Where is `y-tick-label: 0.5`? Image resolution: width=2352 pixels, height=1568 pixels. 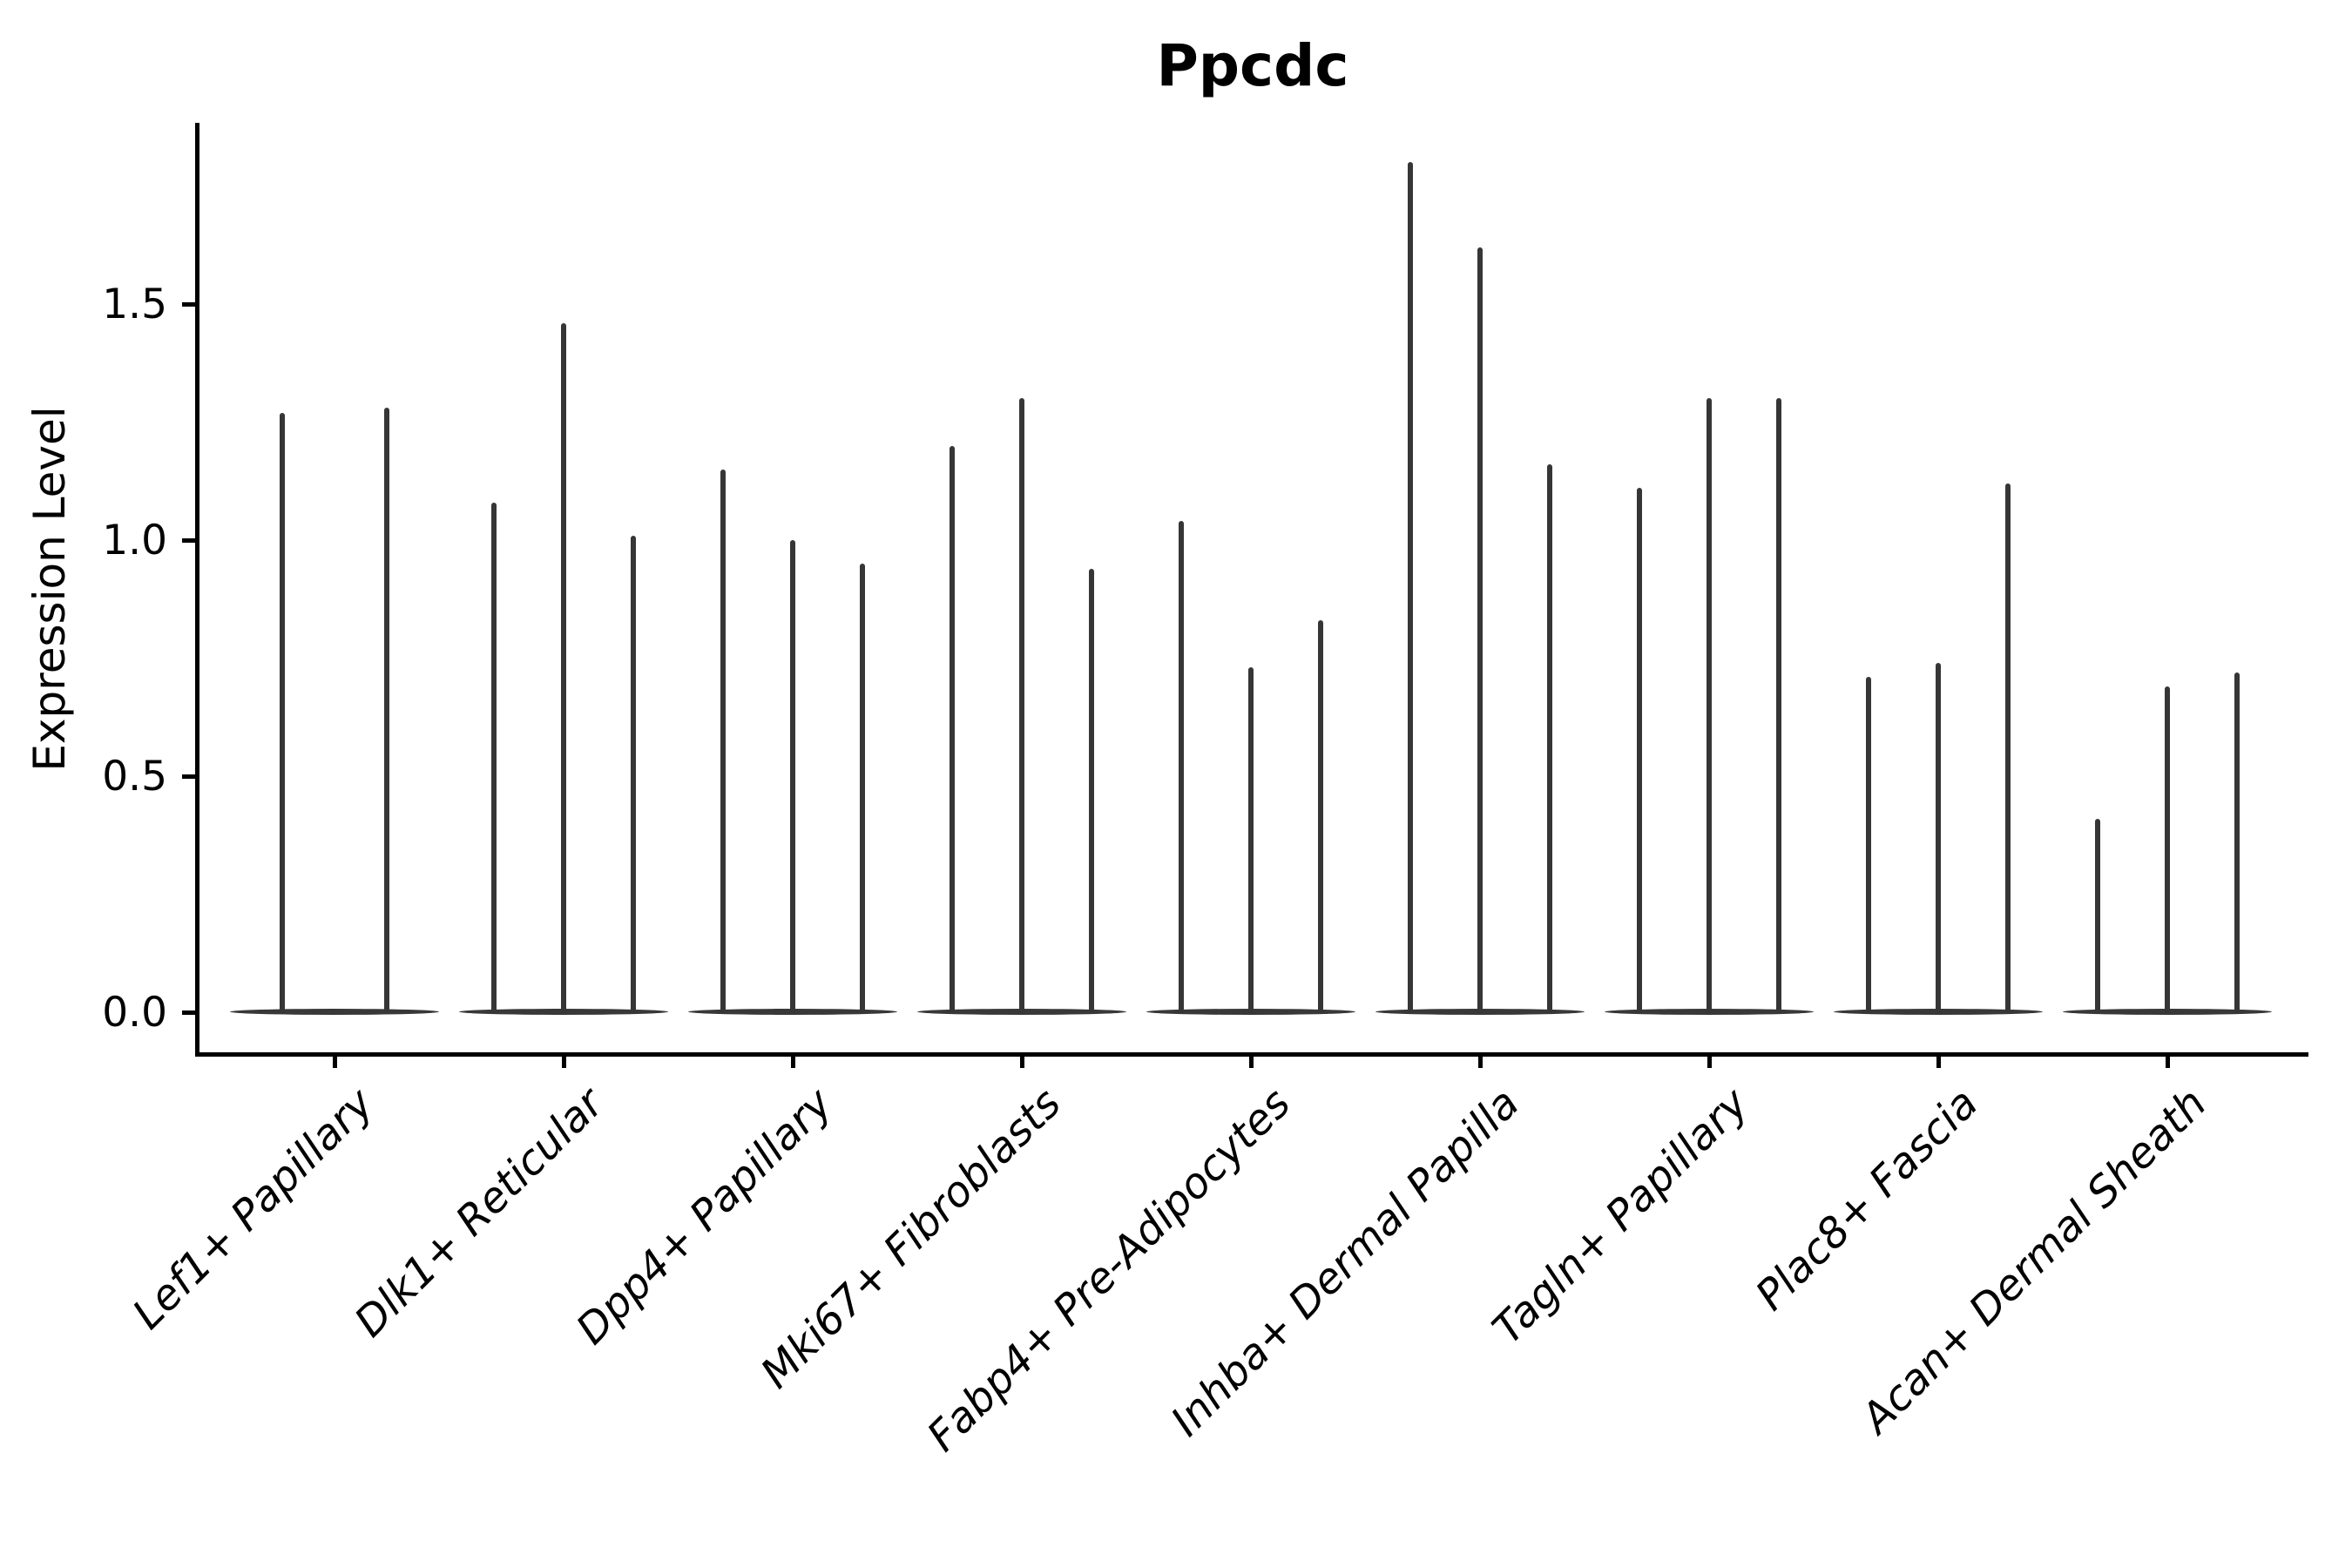 y-tick-label: 0.5 is located at coordinates (134, 776).